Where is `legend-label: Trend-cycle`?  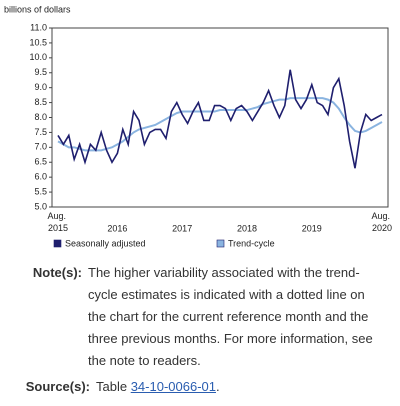
legend-label: Trend-cycle is located at coordinates (251, 243).